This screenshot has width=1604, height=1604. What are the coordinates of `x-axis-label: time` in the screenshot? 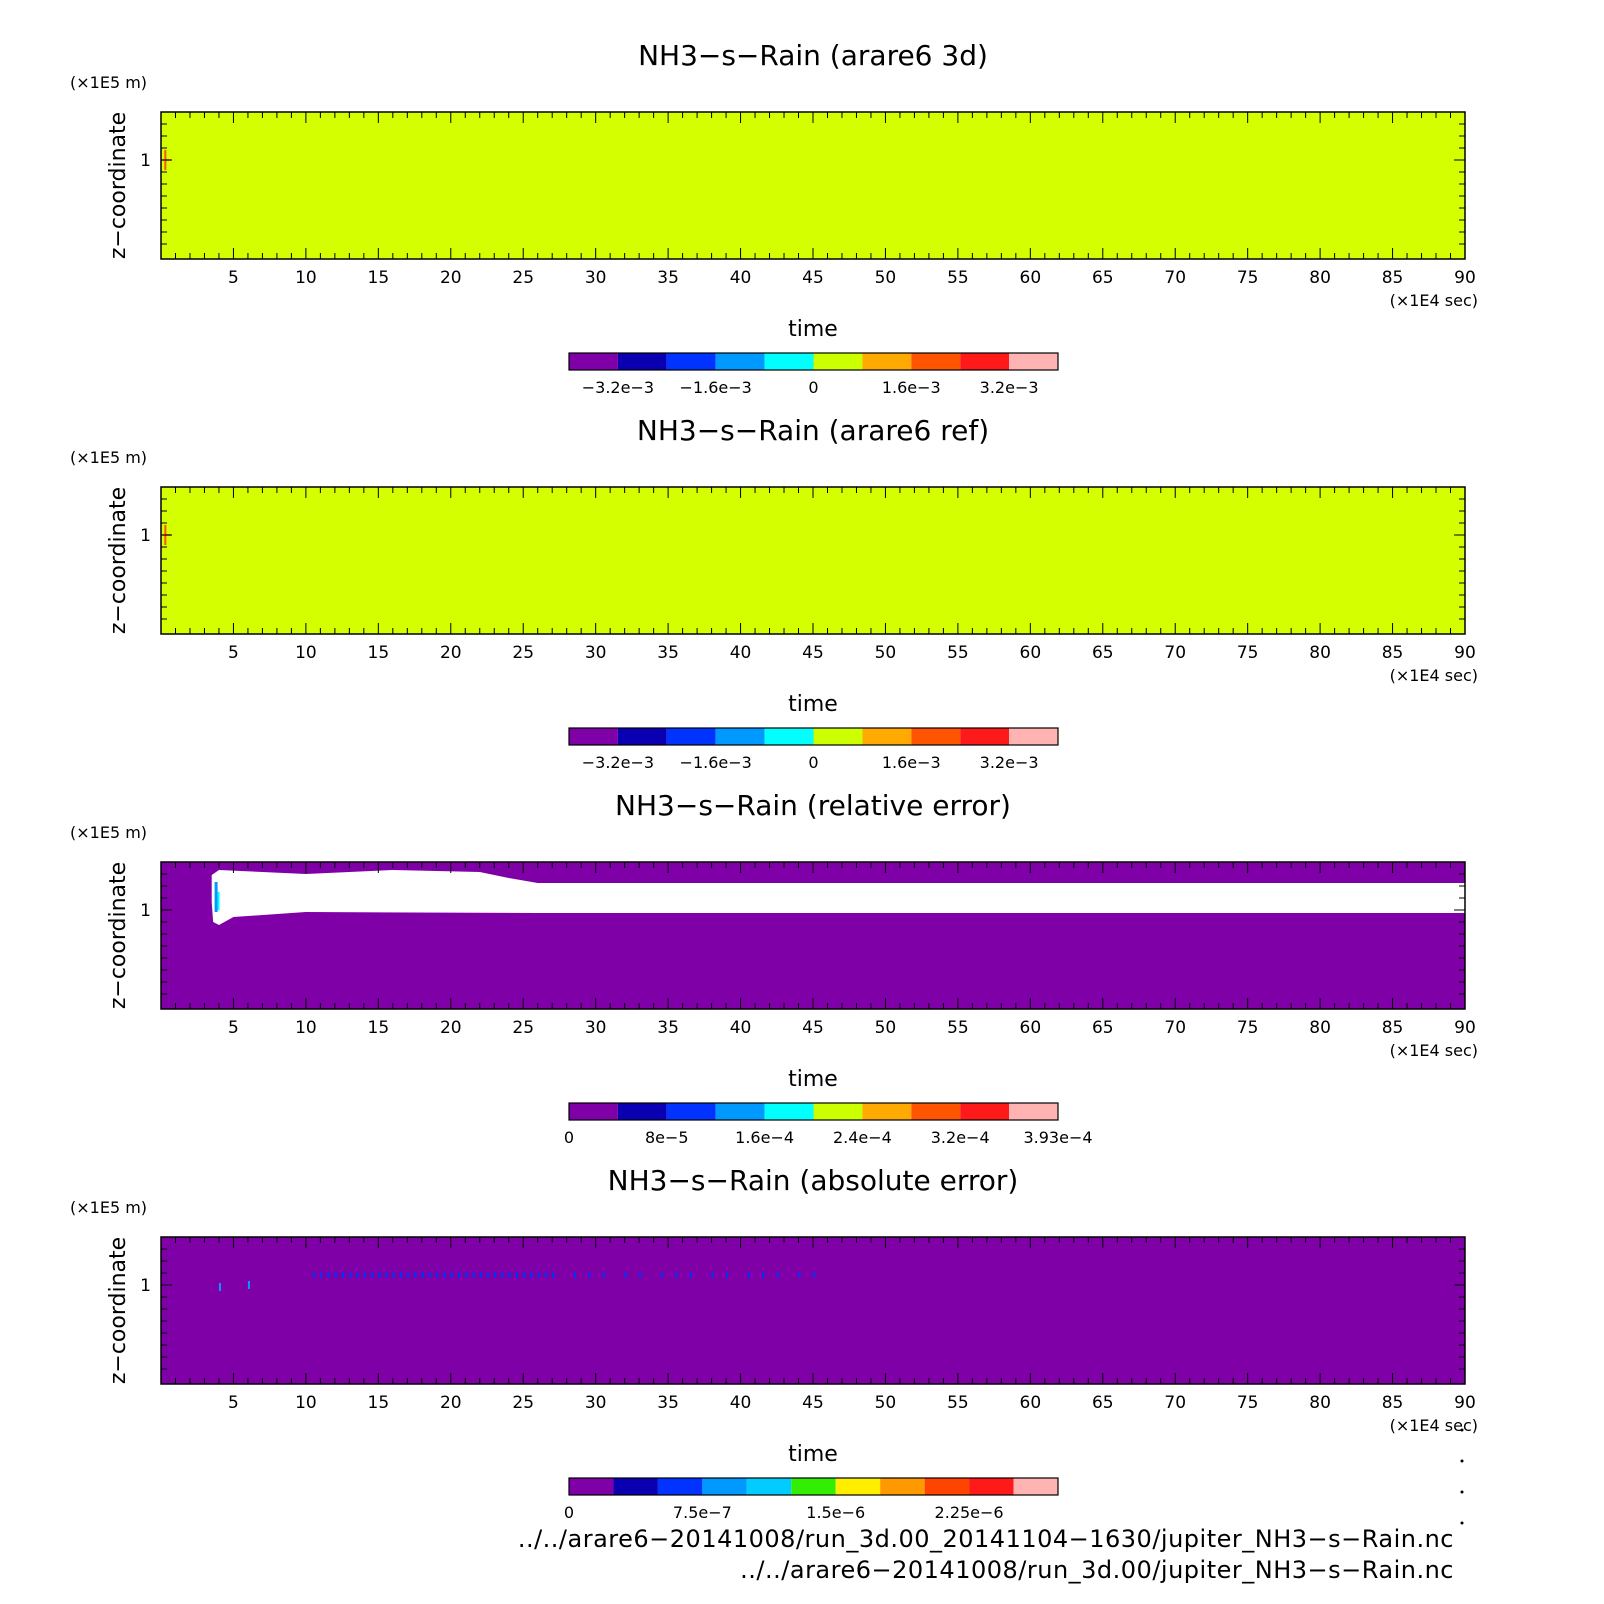 It's located at (813, 329).